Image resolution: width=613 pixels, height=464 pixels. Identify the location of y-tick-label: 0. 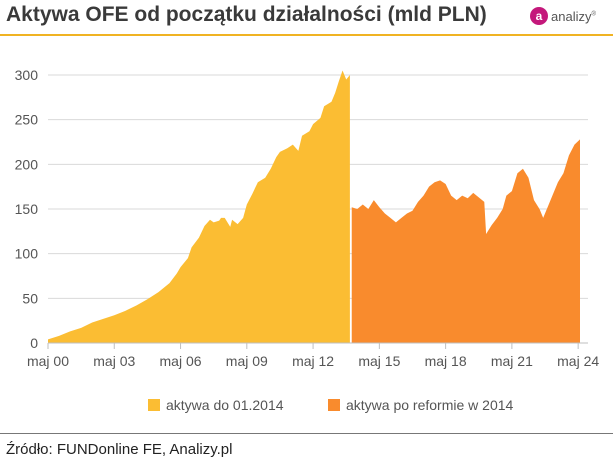
(34, 343).